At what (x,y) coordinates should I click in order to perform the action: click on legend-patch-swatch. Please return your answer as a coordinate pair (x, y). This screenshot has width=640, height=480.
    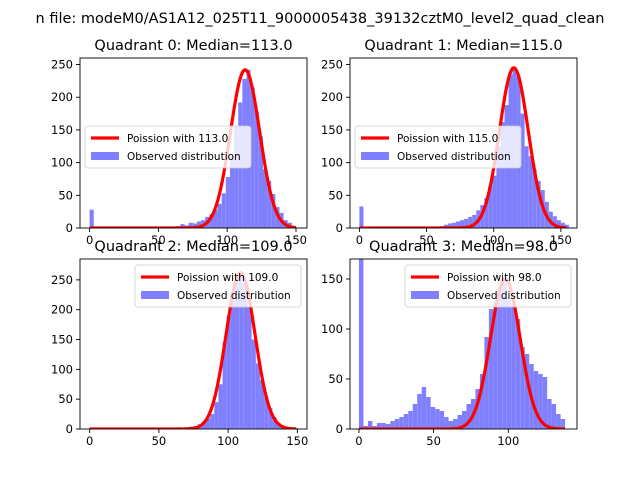
    Looking at the image, I should click on (425, 295).